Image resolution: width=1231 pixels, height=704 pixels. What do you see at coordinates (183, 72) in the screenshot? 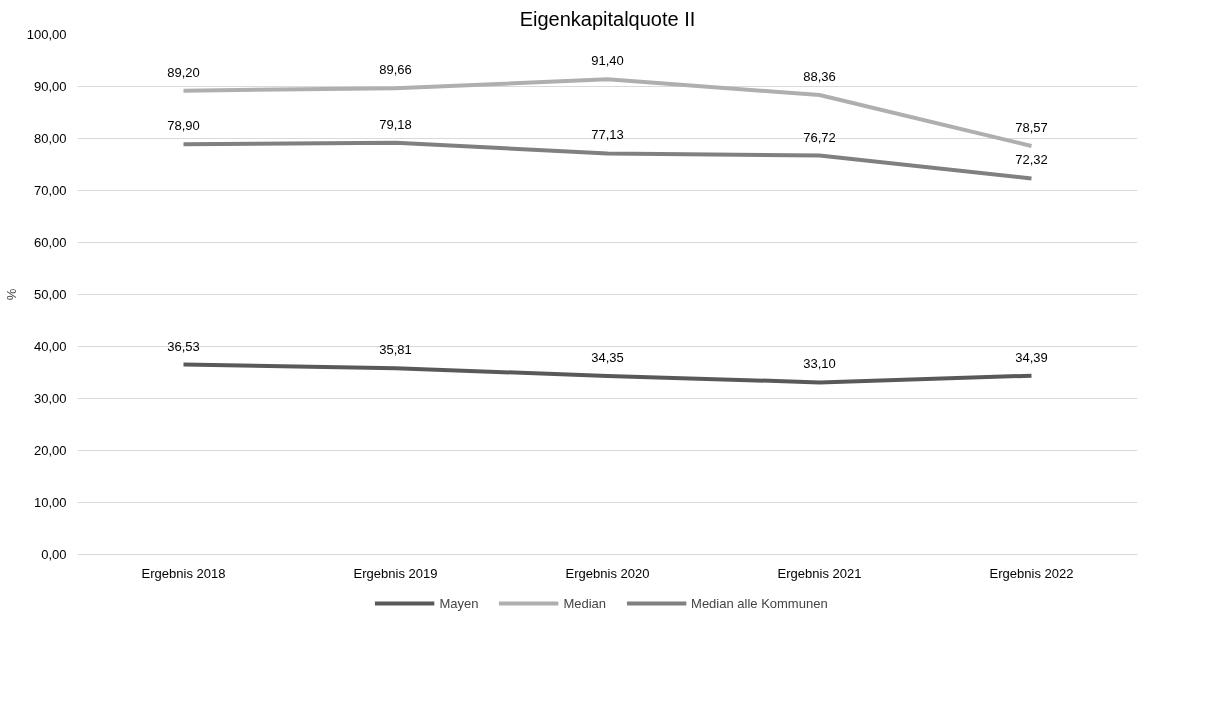
I see `data-label: 89,20` at bounding box center [183, 72].